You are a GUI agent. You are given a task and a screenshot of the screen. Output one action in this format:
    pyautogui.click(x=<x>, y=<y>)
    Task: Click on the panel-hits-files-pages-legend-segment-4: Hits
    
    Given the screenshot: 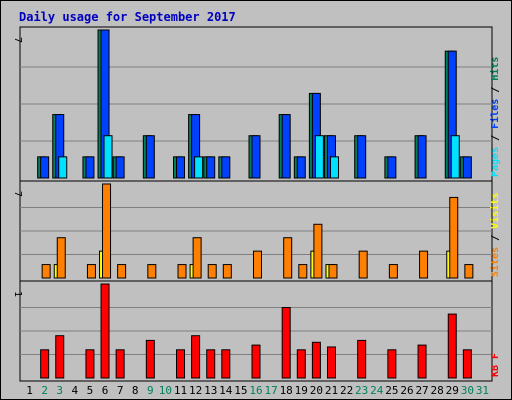 What is the action you would take?
    pyautogui.click(x=495, y=69)
    